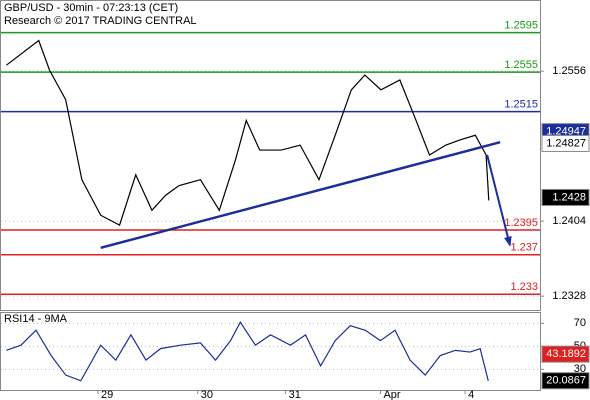 This screenshot has width=590, height=400. What do you see at coordinates (471, 394) in the screenshot?
I see `x-tick-label: 4` at bounding box center [471, 394].